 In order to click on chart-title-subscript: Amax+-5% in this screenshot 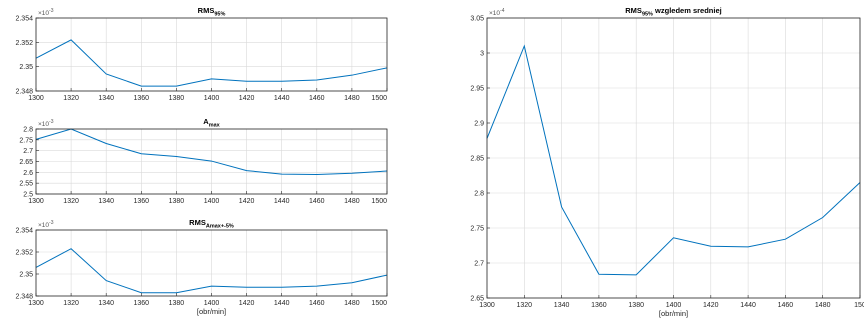, I will do `click(220, 227)`.